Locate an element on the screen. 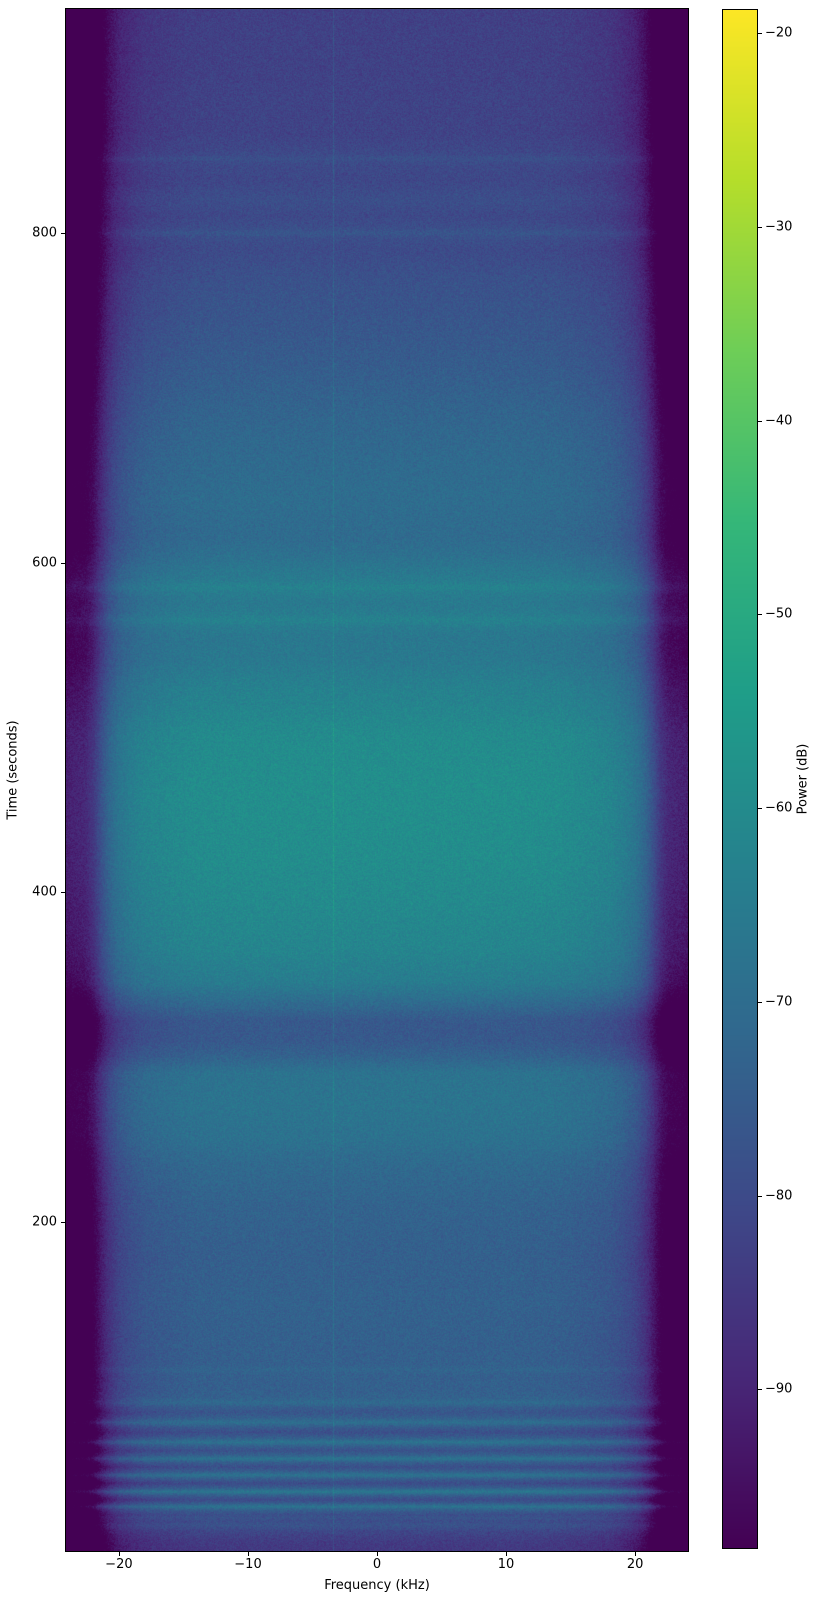 The image size is (823, 1603). x-tick-label: −20 is located at coordinates (119, 1564).